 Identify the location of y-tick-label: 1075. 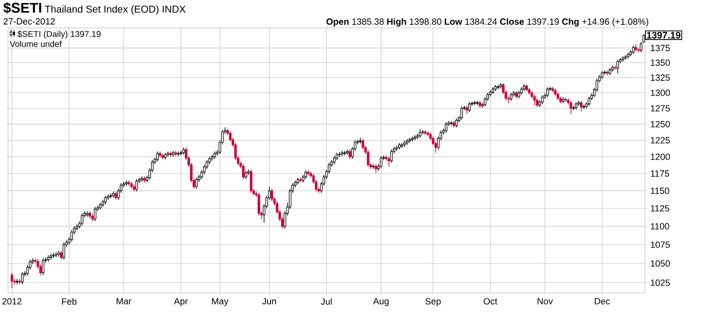
(660, 244).